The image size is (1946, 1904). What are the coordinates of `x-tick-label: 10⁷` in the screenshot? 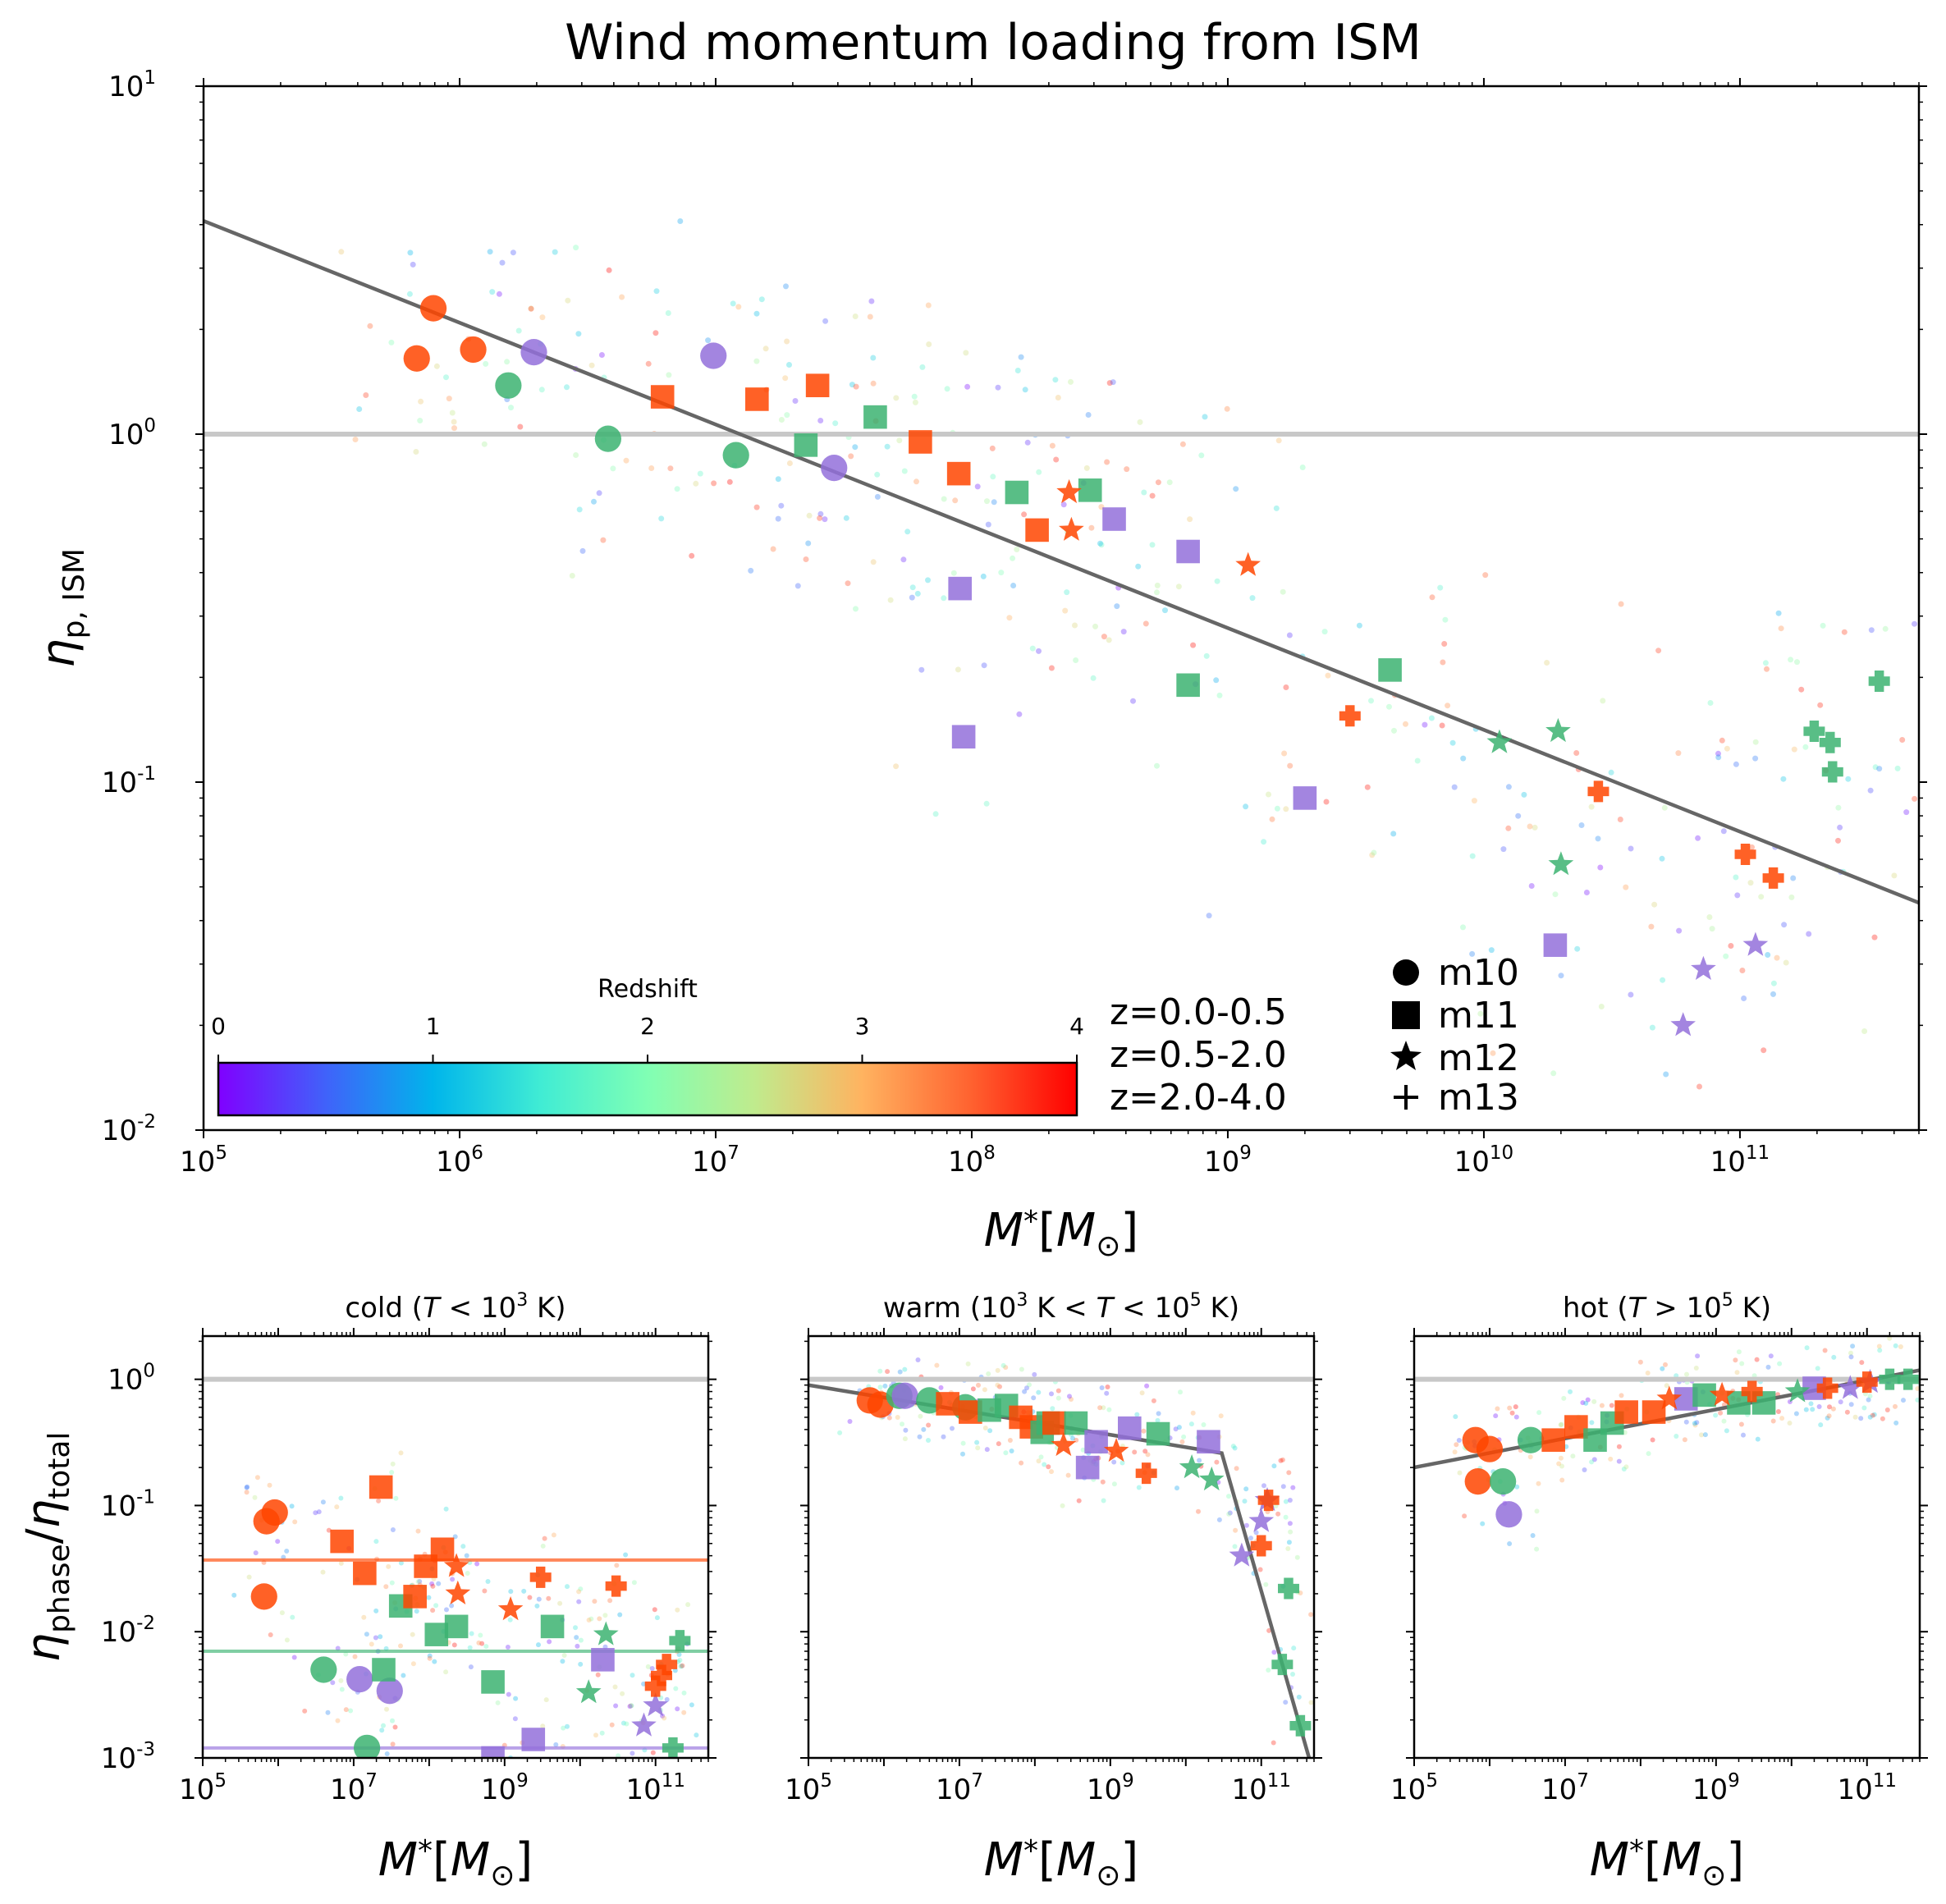 It's located at (960, 1788).